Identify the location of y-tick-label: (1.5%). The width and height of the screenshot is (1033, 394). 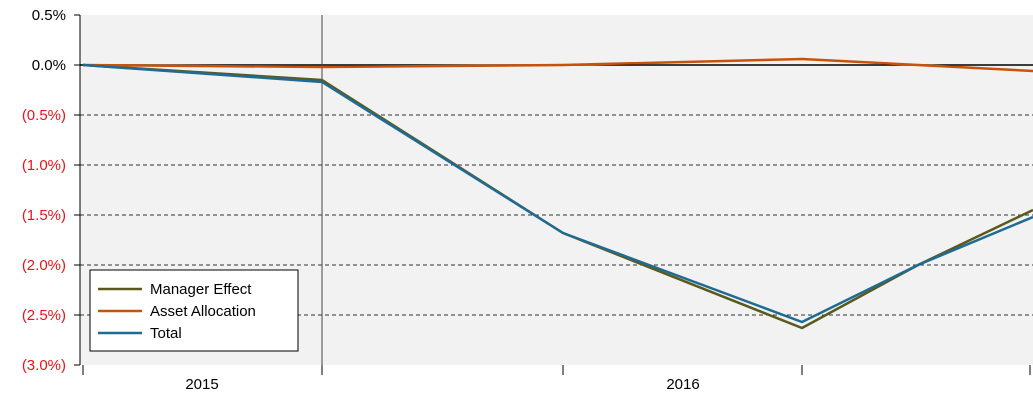
(44, 215).